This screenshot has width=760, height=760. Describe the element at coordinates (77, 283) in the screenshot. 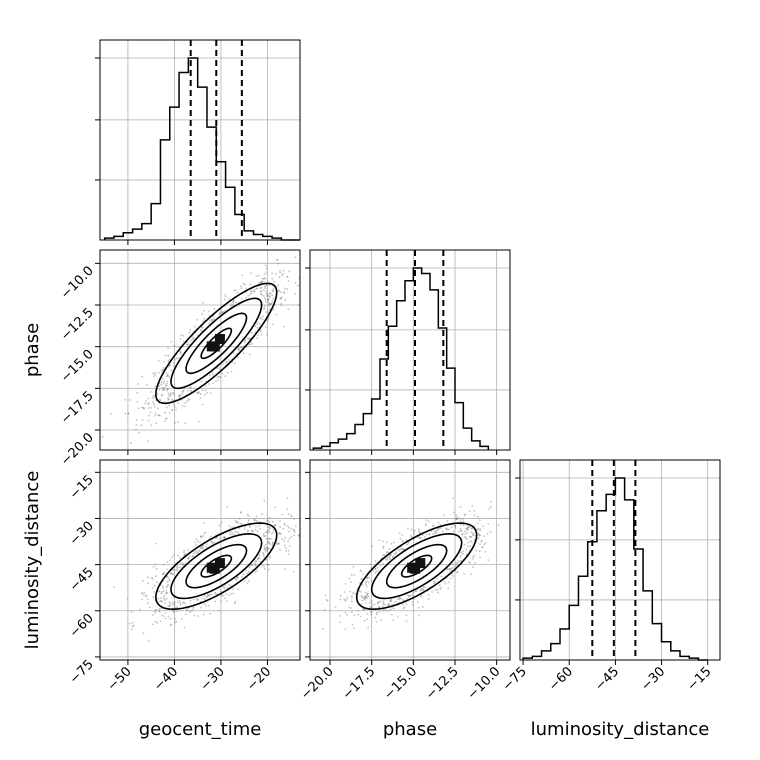

I see `y-tick-label: −10.0` at that location.